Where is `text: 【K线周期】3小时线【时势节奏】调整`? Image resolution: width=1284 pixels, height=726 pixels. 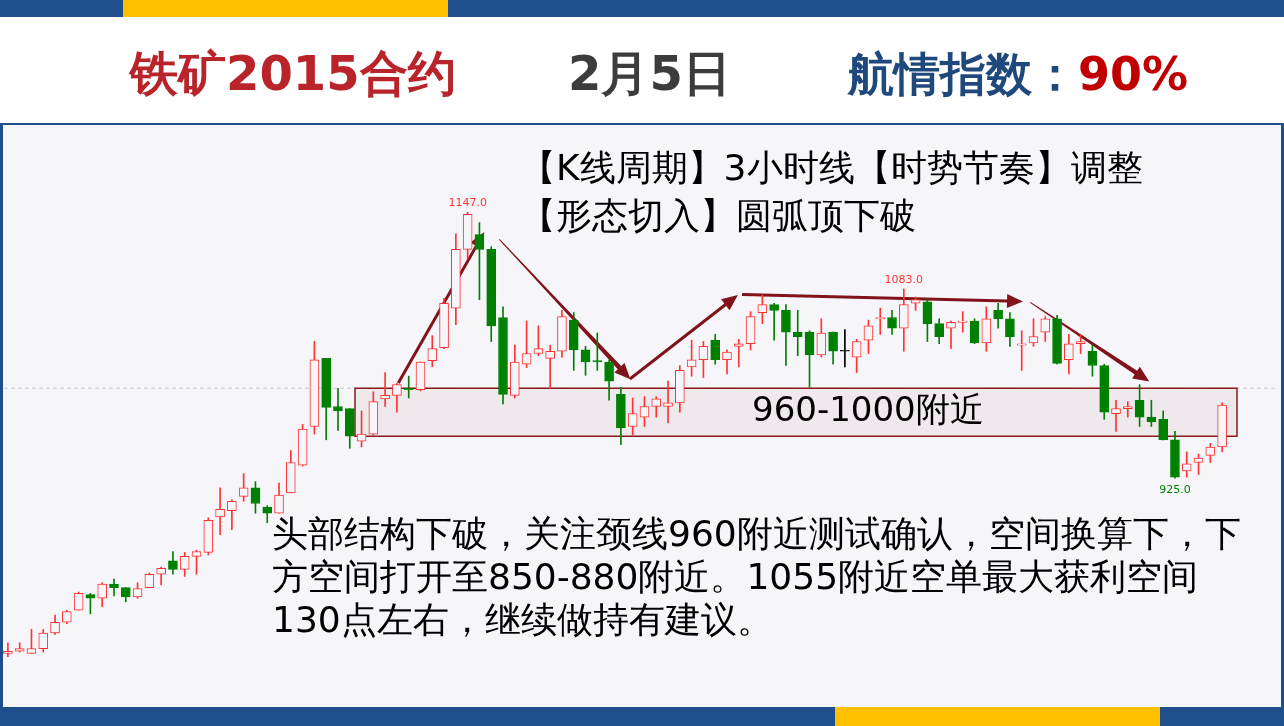 text: 【K线周期】3小时线【时势节奏】调整 is located at coordinates (831, 167).